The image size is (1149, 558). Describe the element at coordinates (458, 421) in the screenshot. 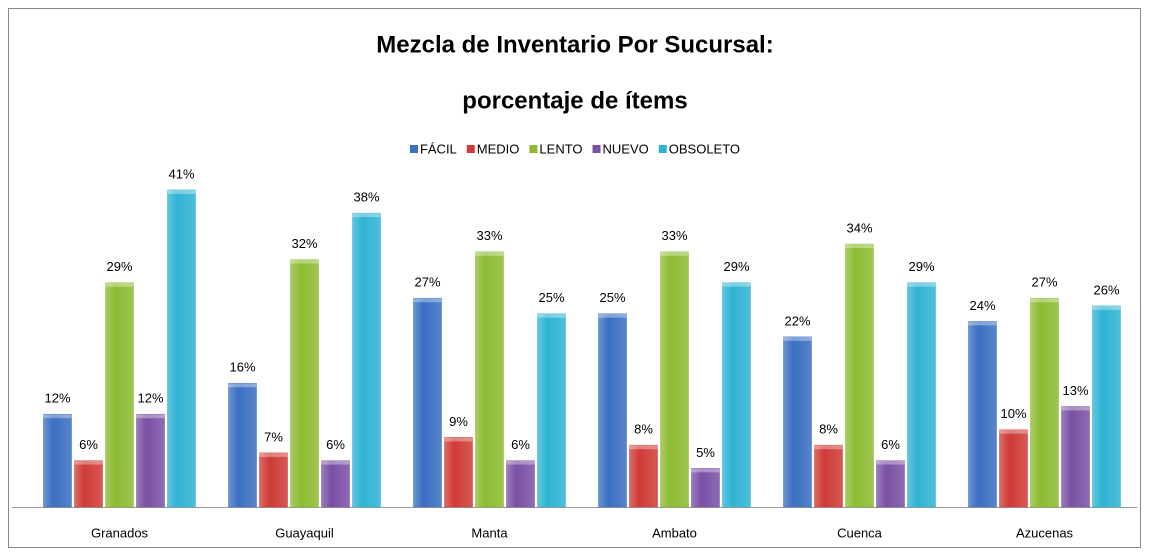

I see `data-label: 9%` at that location.